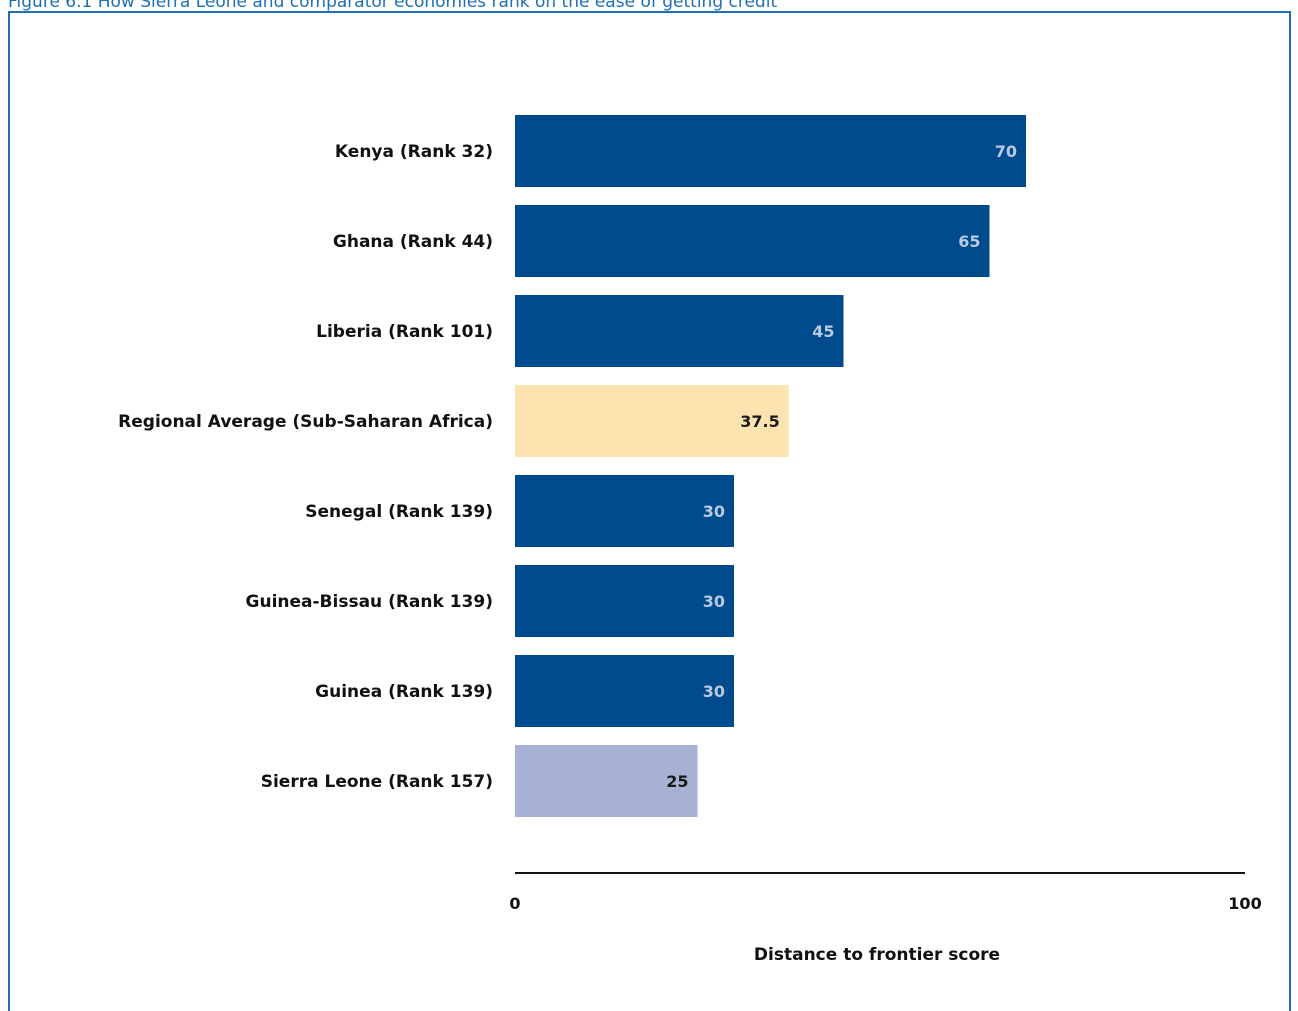 The width and height of the screenshot is (1298, 1011). Describe the element at coordinates (759, 421) in the screenshot. I see `value-label: 37.5` at that location.